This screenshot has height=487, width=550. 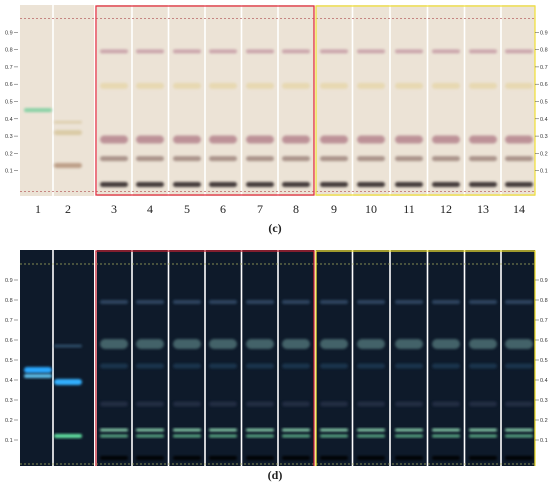 What do you see at coordinates (446, 209) in the screenshot?
I see `lane-label-12: 12` at bounding box center [446, 209].